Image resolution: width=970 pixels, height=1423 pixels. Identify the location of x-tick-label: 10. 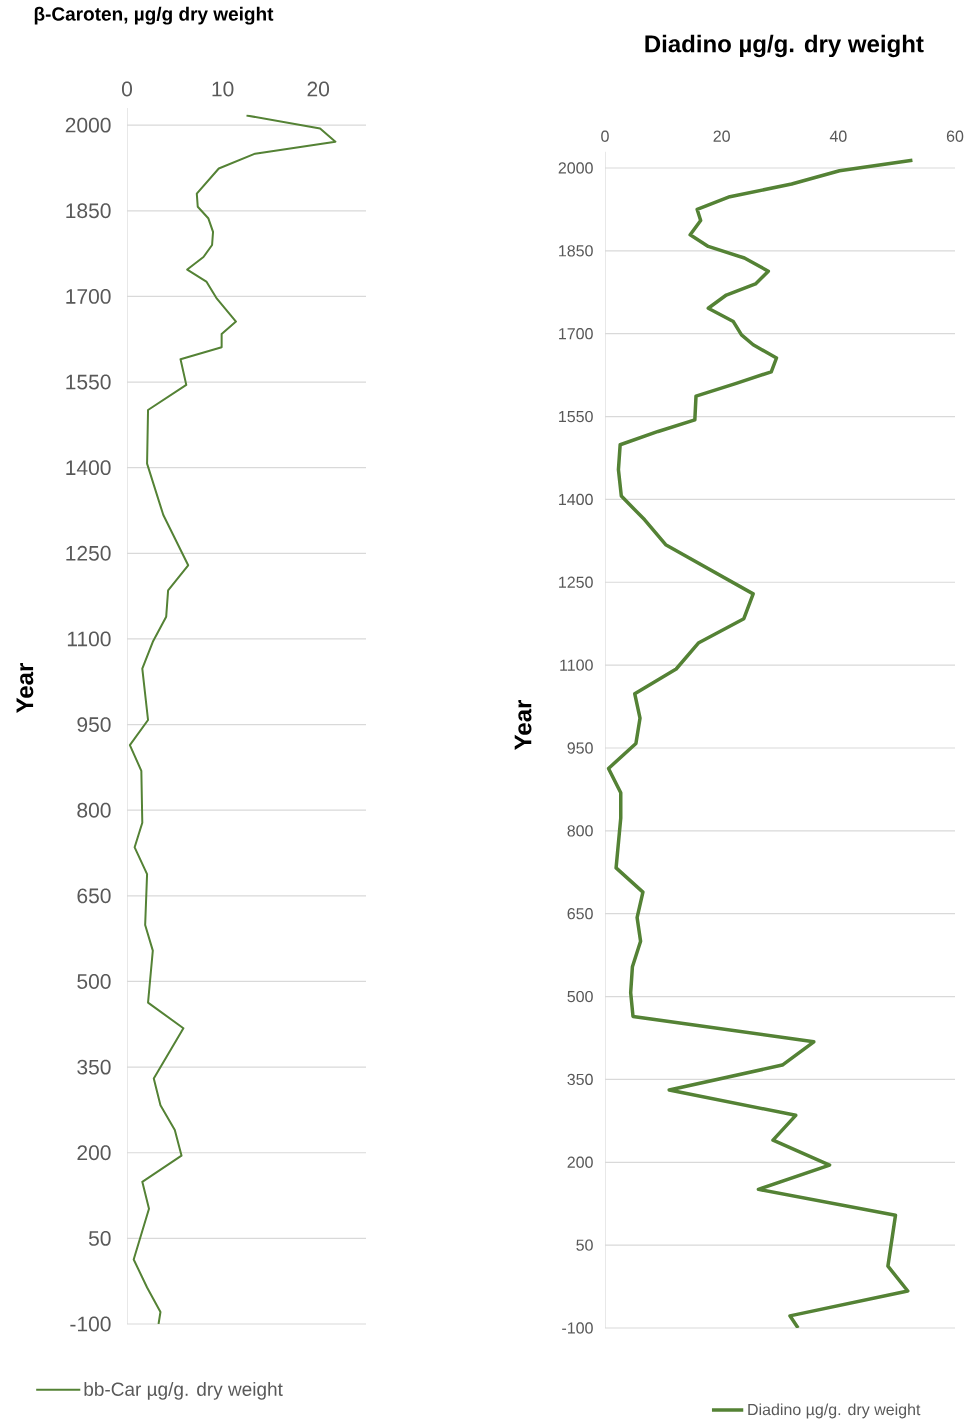
(223, 89).